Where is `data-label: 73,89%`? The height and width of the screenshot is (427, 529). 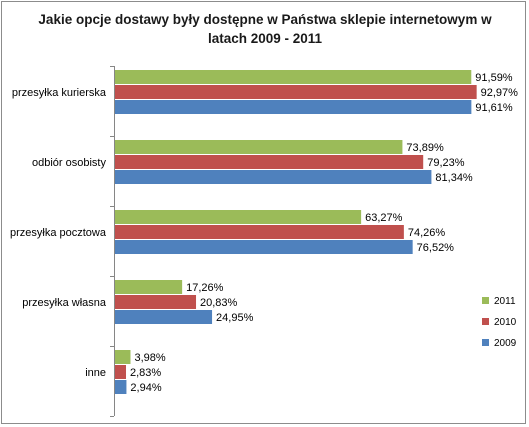 data-label: 73,89% is located at coordinates (425, 148).